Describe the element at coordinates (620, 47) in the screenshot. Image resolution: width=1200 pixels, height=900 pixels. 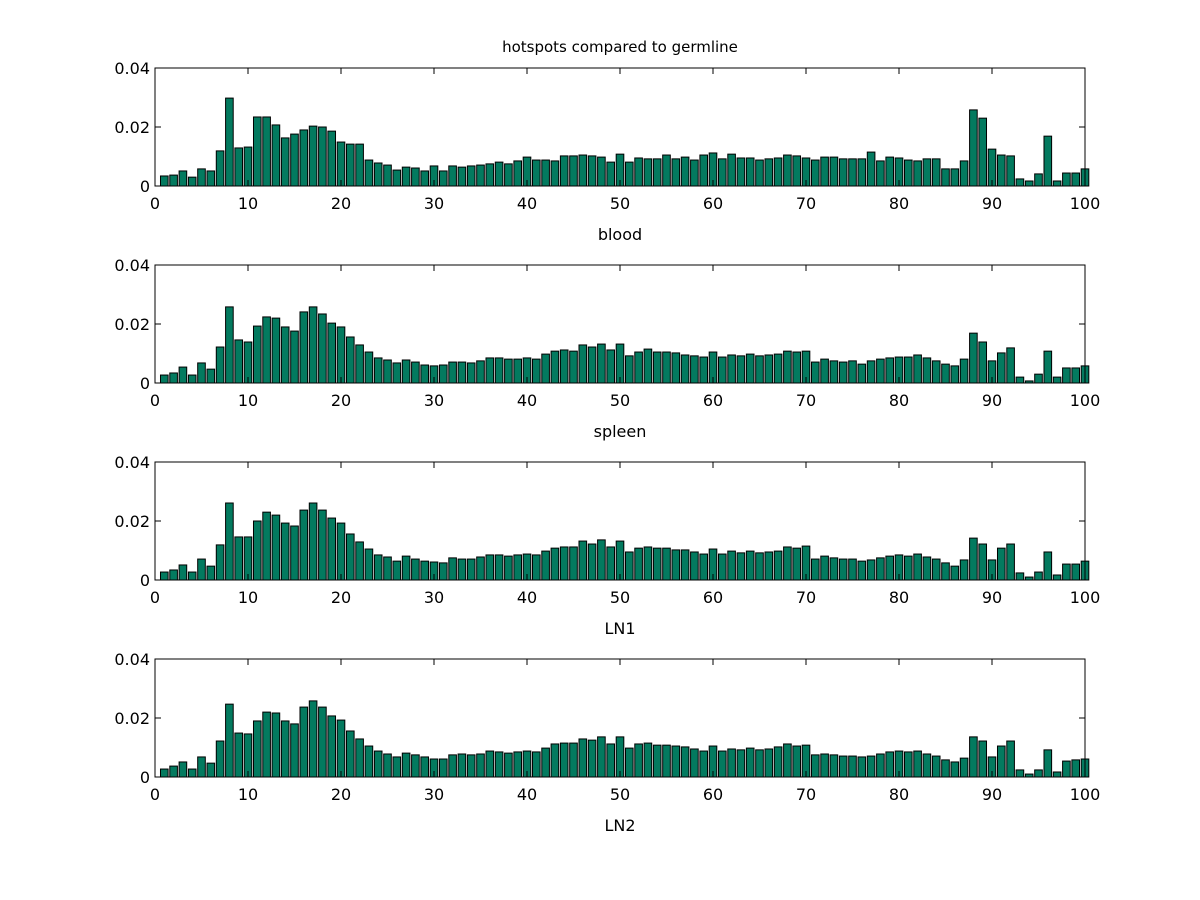
I see `chart-title: hotspots compared to germline` at that location.